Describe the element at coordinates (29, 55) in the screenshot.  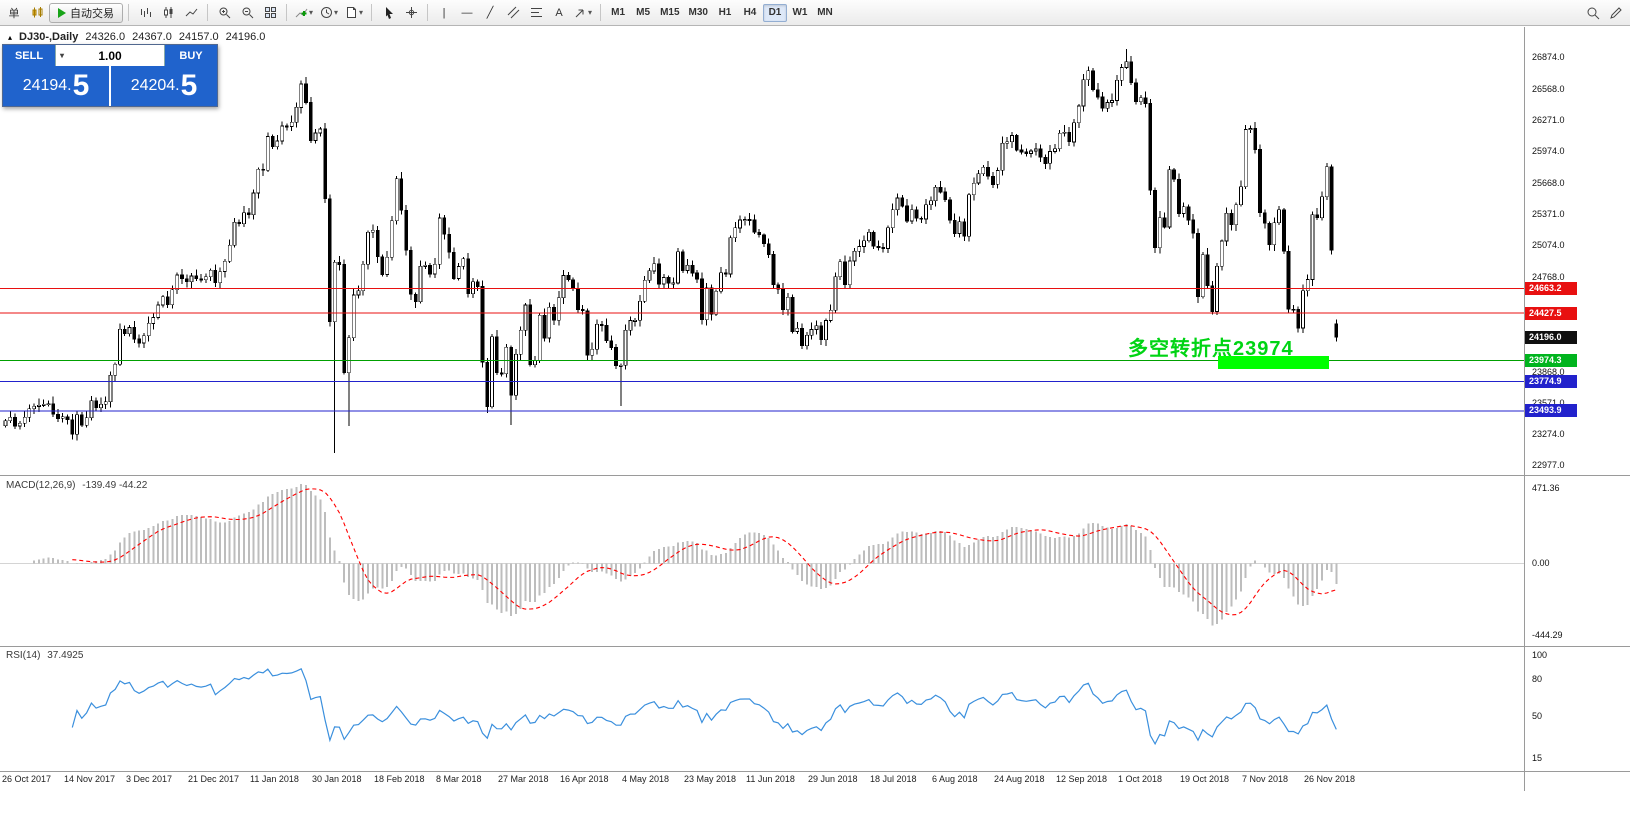
I see `sell-button: SELL` at that location.